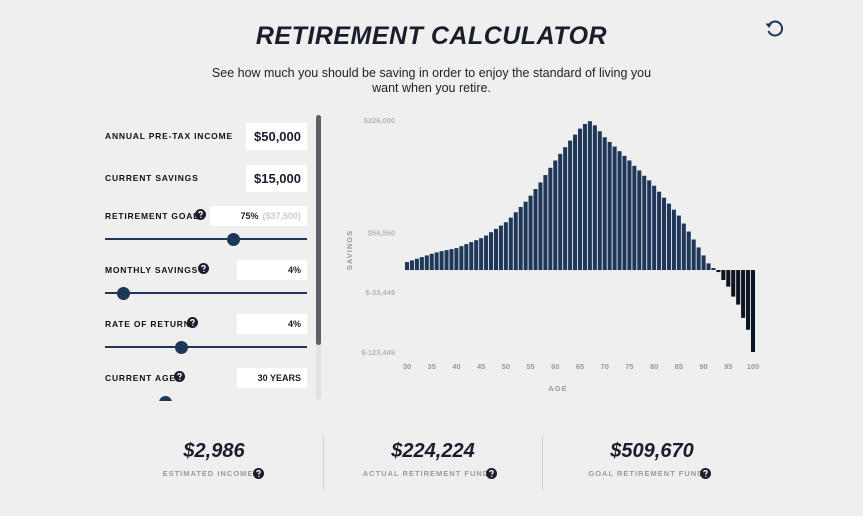 The height and width of the screenshot is (516, 863). What do you see at coordinates (456, 366) in the screenshot?
I see `x-tick-label: 40` at bounding box center [456, 366].